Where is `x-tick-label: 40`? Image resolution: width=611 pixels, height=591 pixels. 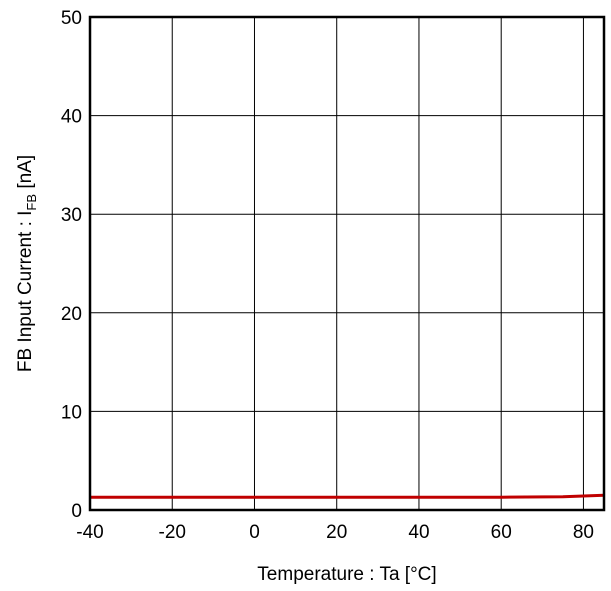 x-tick-label: 40 is located at coordinates (418, 532).